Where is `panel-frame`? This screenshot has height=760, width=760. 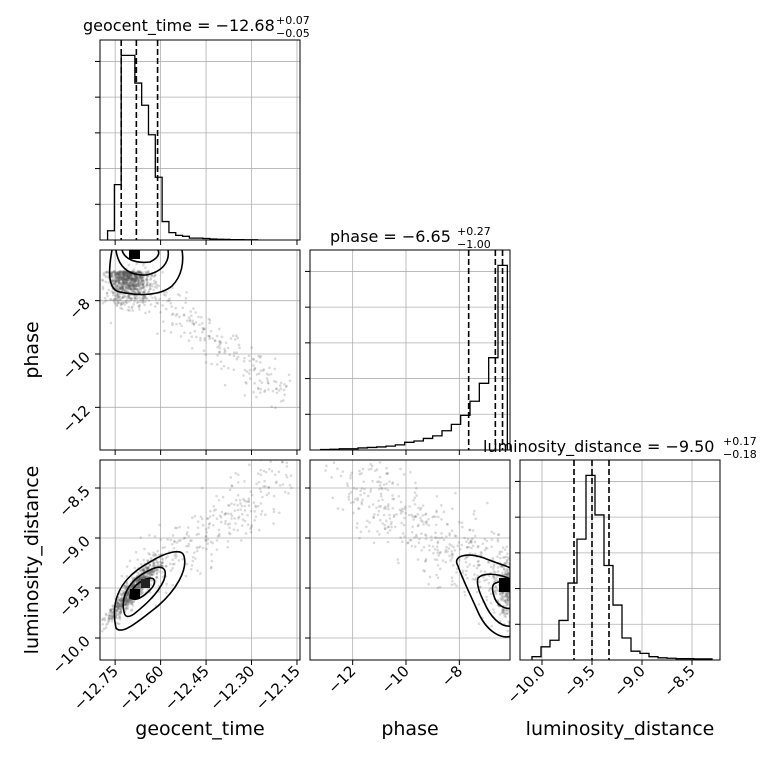 panel-frame is located at coordinates (200, 560).